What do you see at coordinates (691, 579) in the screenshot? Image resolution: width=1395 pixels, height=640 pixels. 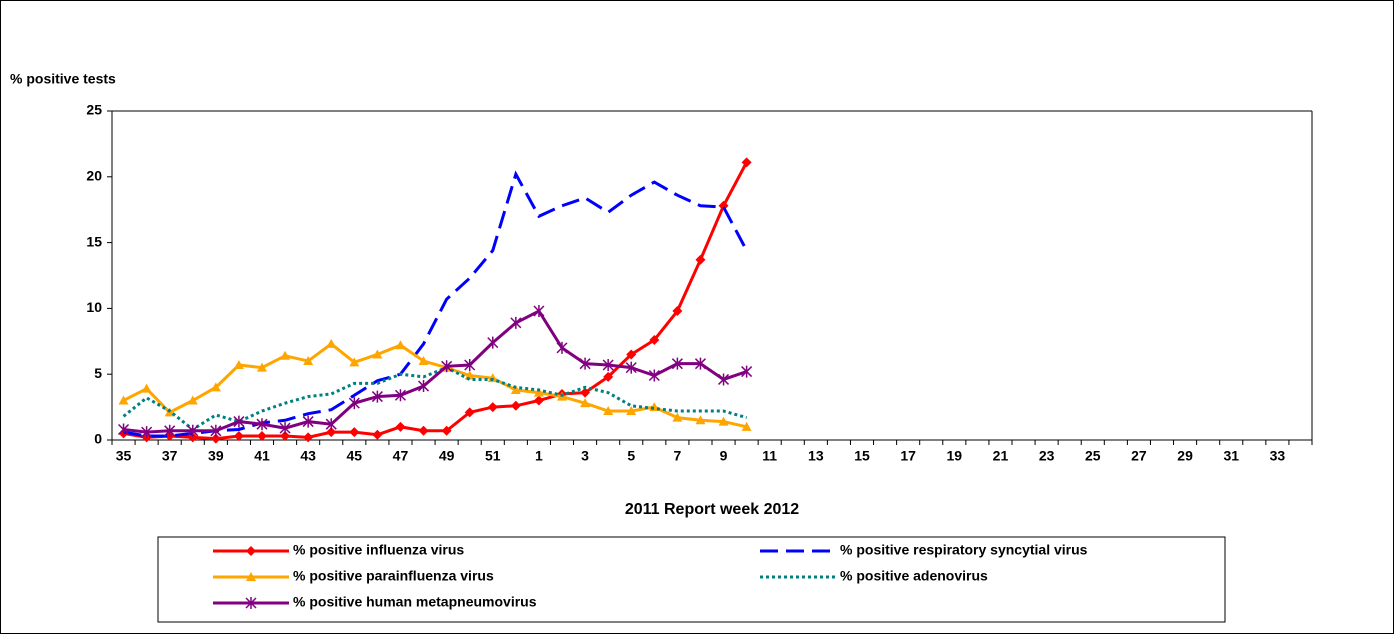 I see `legend-box` at bounding box center [691, 579].